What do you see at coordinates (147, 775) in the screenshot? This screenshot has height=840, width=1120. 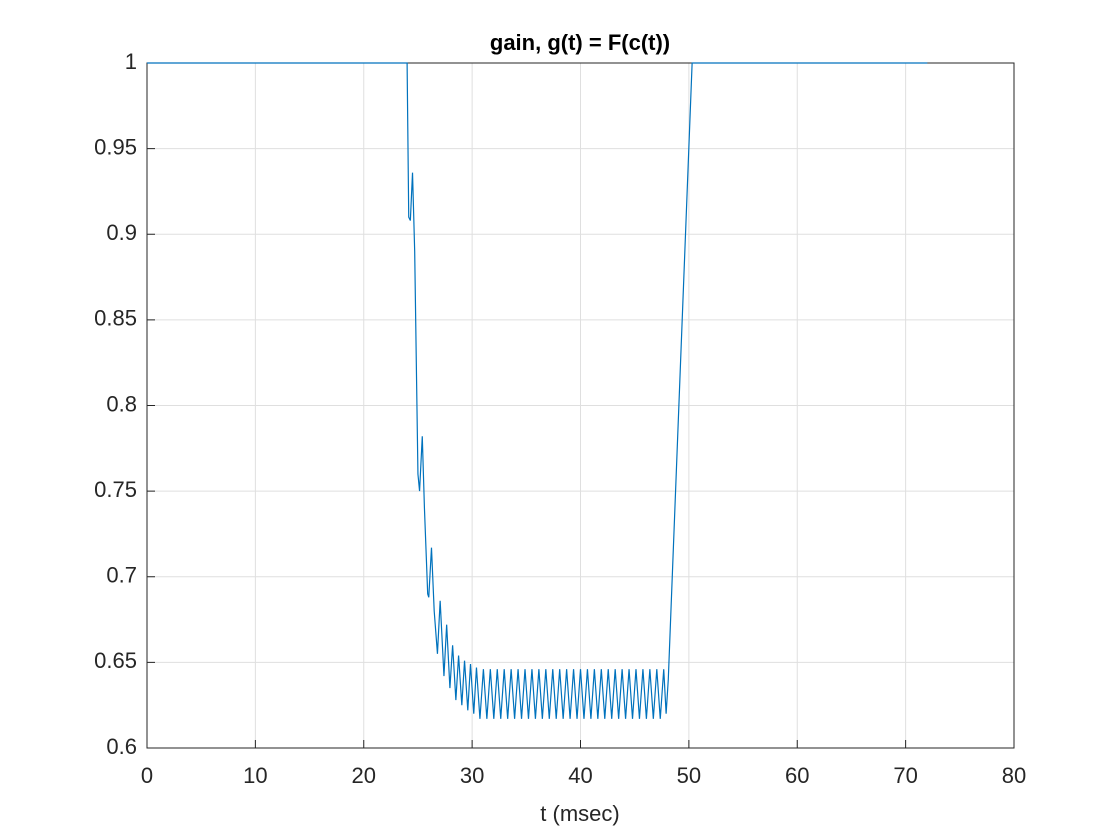 I see `x-tick-label: 0` at bounding box center [147, 775].